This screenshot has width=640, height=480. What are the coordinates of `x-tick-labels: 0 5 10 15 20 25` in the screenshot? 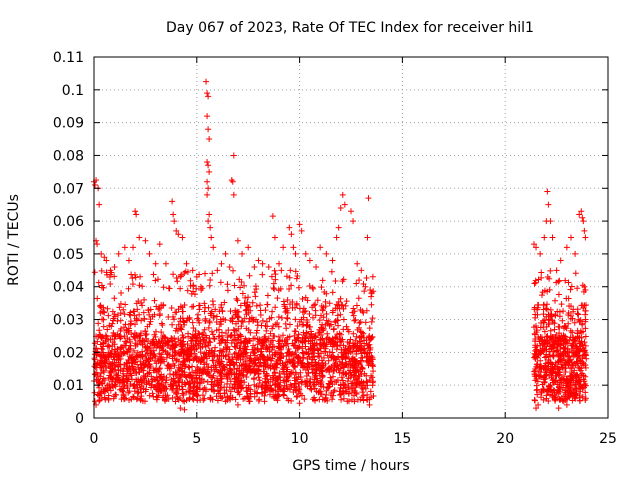 It's located at (353, 439).